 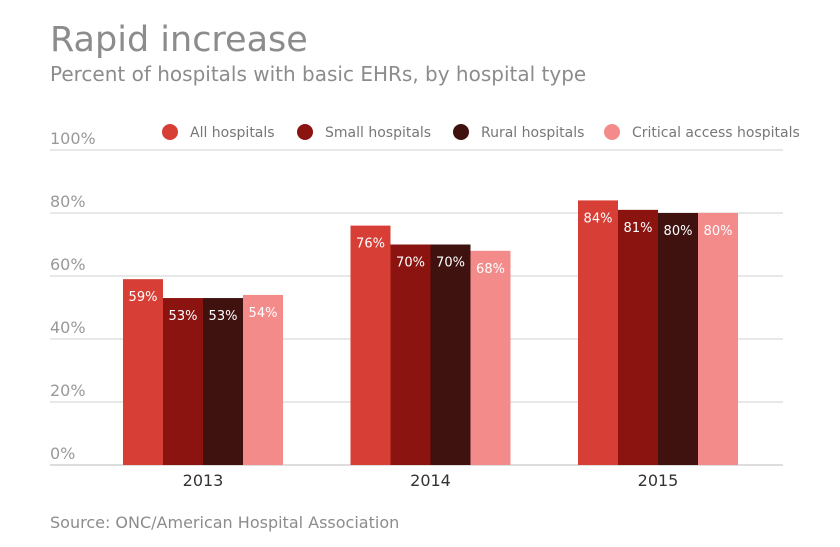 I want to click on legend-label: Rural hospitals, so click(x=532, y=133).